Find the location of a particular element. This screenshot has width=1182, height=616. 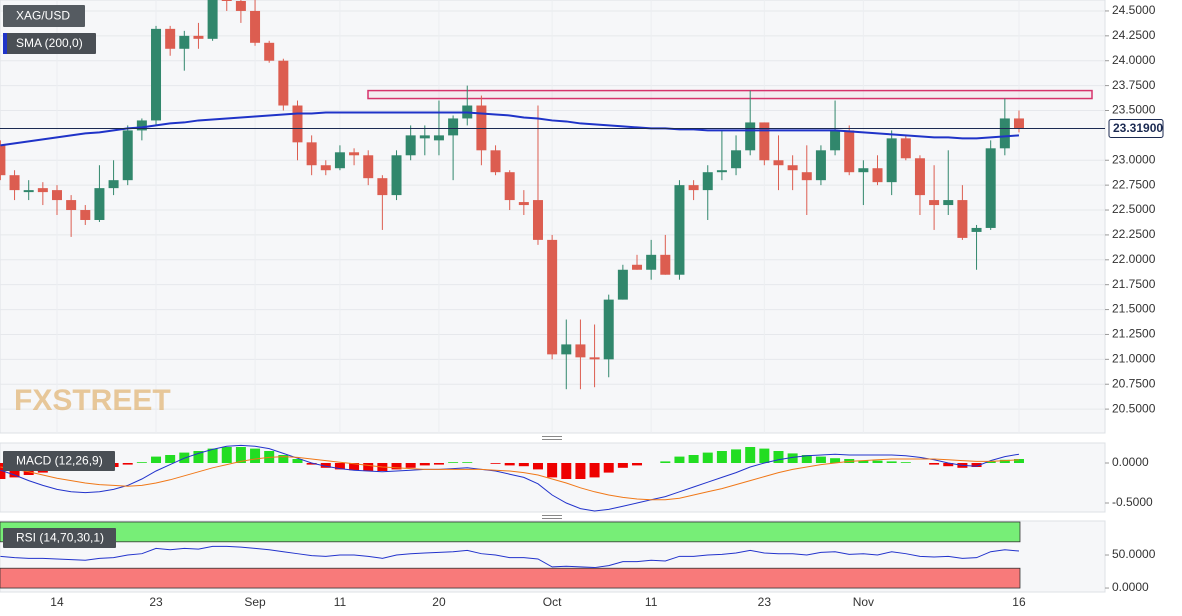

sma-line is located at coordinates (510, 129).